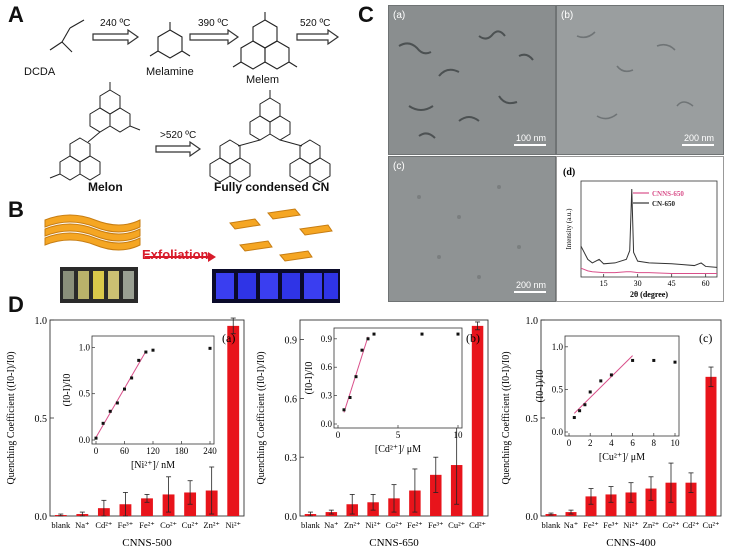 This screenshot has height=554, width=729. Describe the element at coordinates (194, 97) in the screenshot. I see `reaction-scheme` at that location.